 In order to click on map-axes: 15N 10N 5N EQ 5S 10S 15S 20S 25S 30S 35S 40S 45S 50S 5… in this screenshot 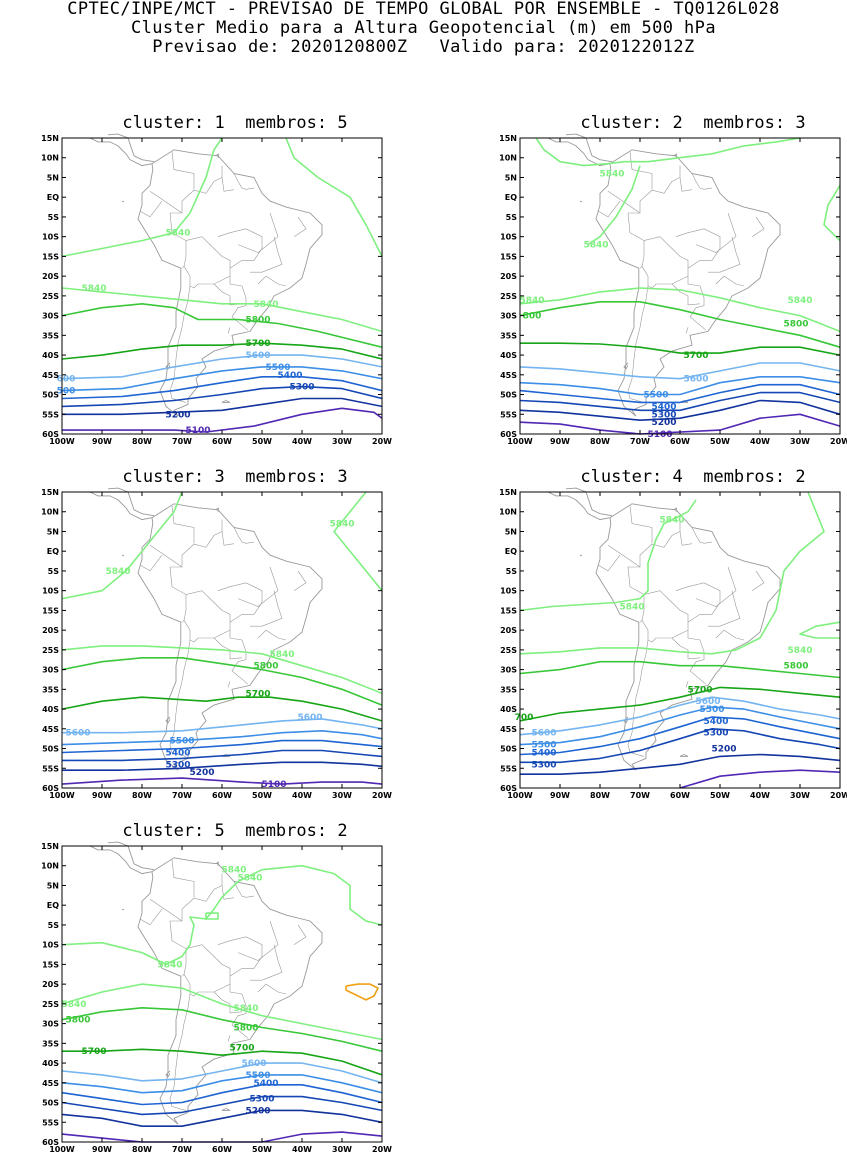, I will do `click(216, 644)`.